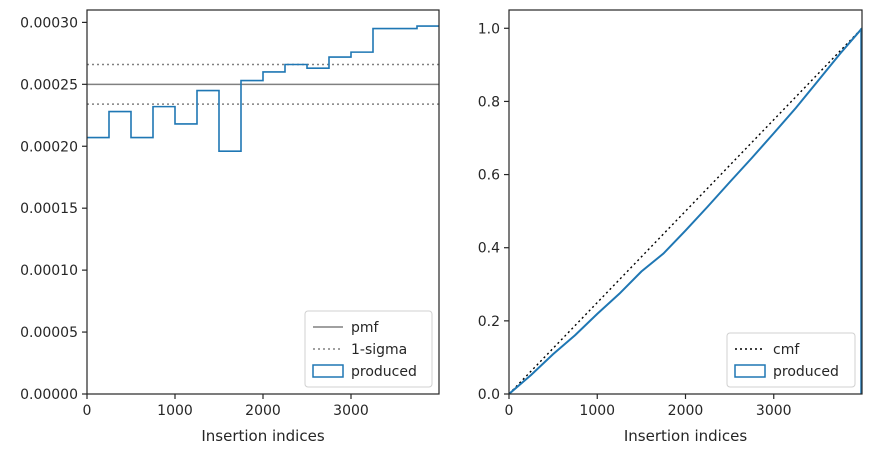 Image resolution: width=871 pixels, height=453 pixels. Describe the element at coordinates (489, 176) in the screenshot. I see `y-tick-label: 0.6` at that location.